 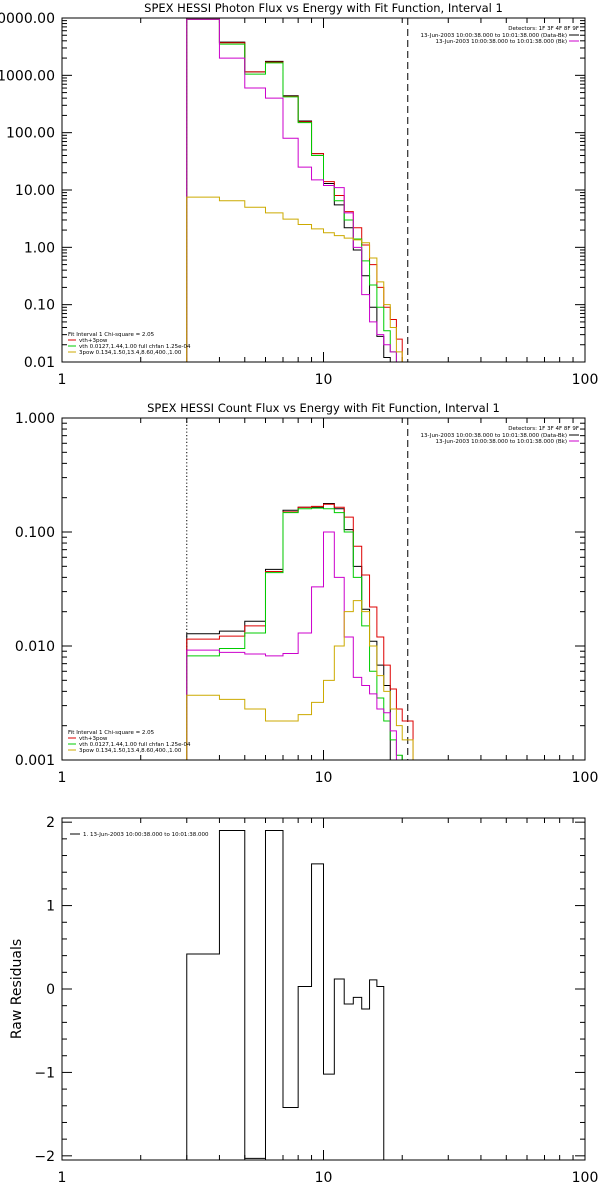 I want to click on y-tick-label: 0.10, so click(x=39, y=306).